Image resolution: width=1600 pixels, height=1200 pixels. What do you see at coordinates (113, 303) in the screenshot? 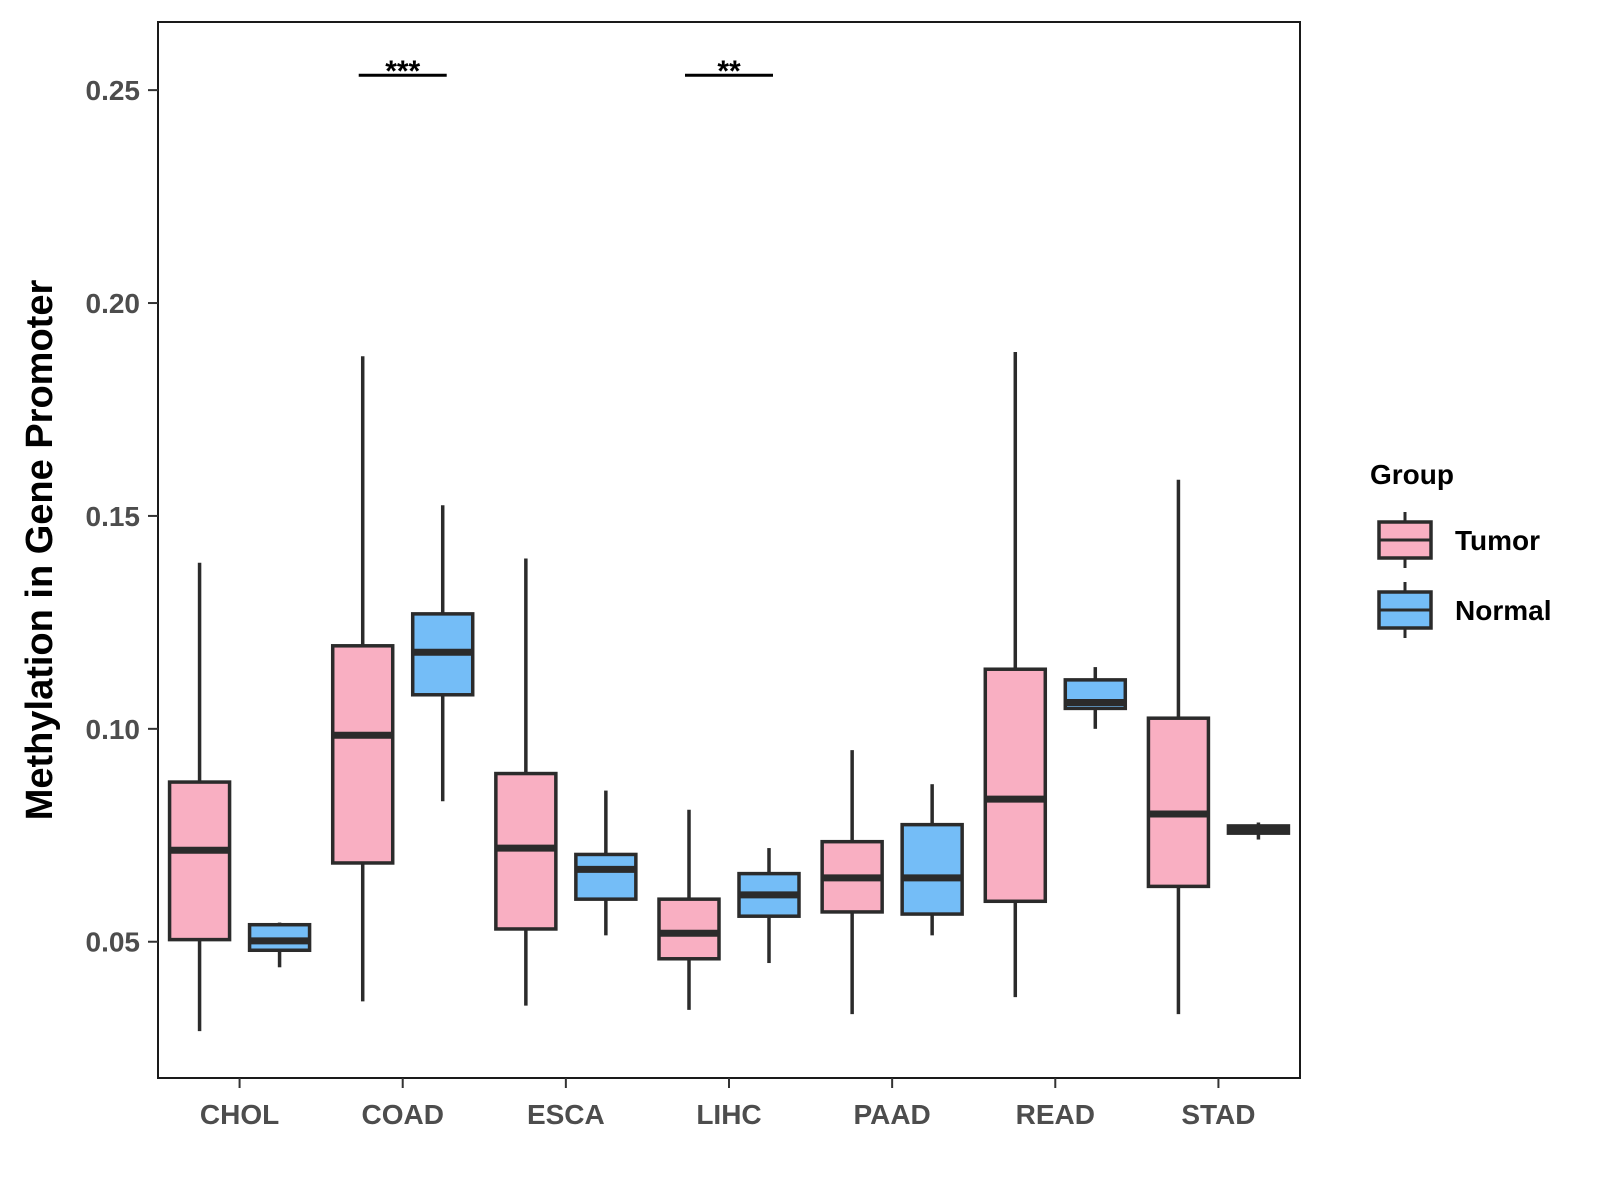
I see `y-tick-label: 0.20` at bounding box center [113, 303].